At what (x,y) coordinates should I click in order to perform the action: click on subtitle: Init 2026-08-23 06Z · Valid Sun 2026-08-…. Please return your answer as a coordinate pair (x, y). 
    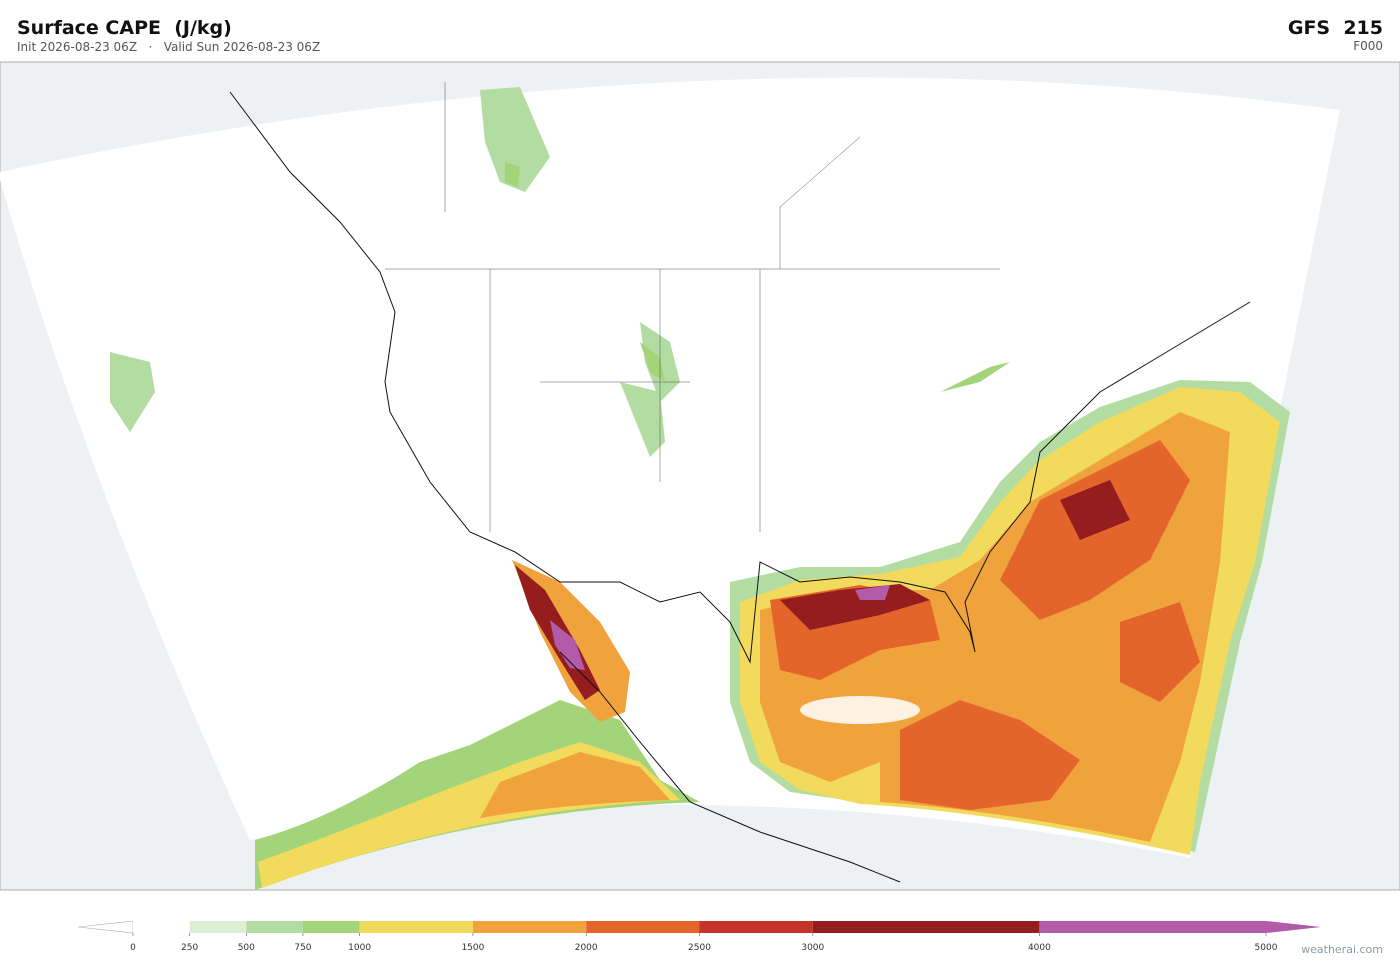
    Looking at the image, I should click on (168, 47).